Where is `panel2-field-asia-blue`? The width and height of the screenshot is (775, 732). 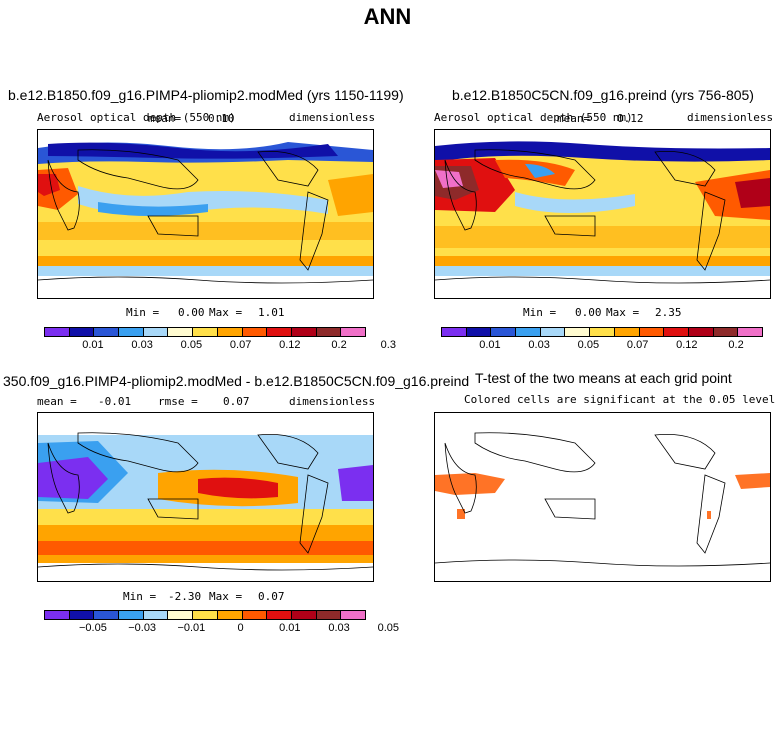
panel2-field-asia-blue is located at coordinates (540, 171).